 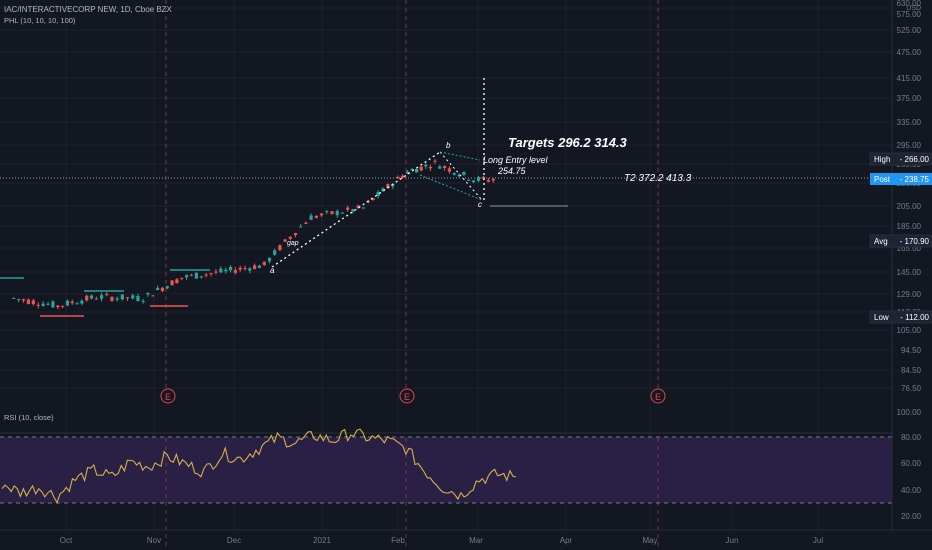 I want to click on price-tick-label: 475.00, so click(x=909, y=52).